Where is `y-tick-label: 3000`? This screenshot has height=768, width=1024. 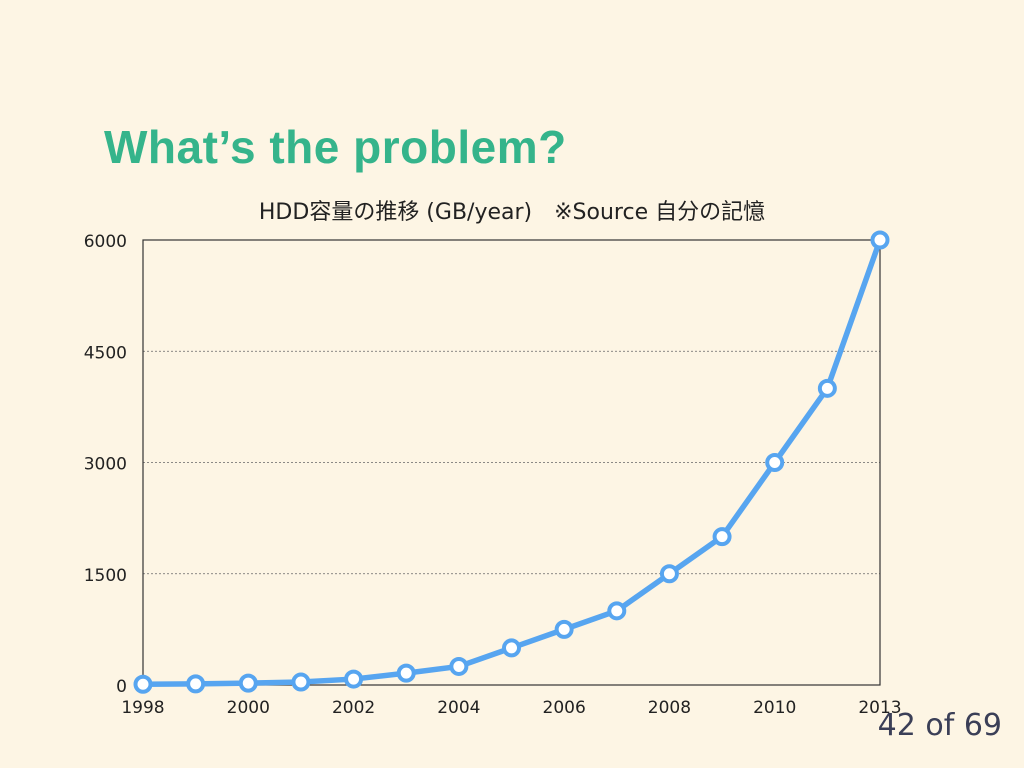 y-tick-label: 3000 is located at coordinates (105, 465).